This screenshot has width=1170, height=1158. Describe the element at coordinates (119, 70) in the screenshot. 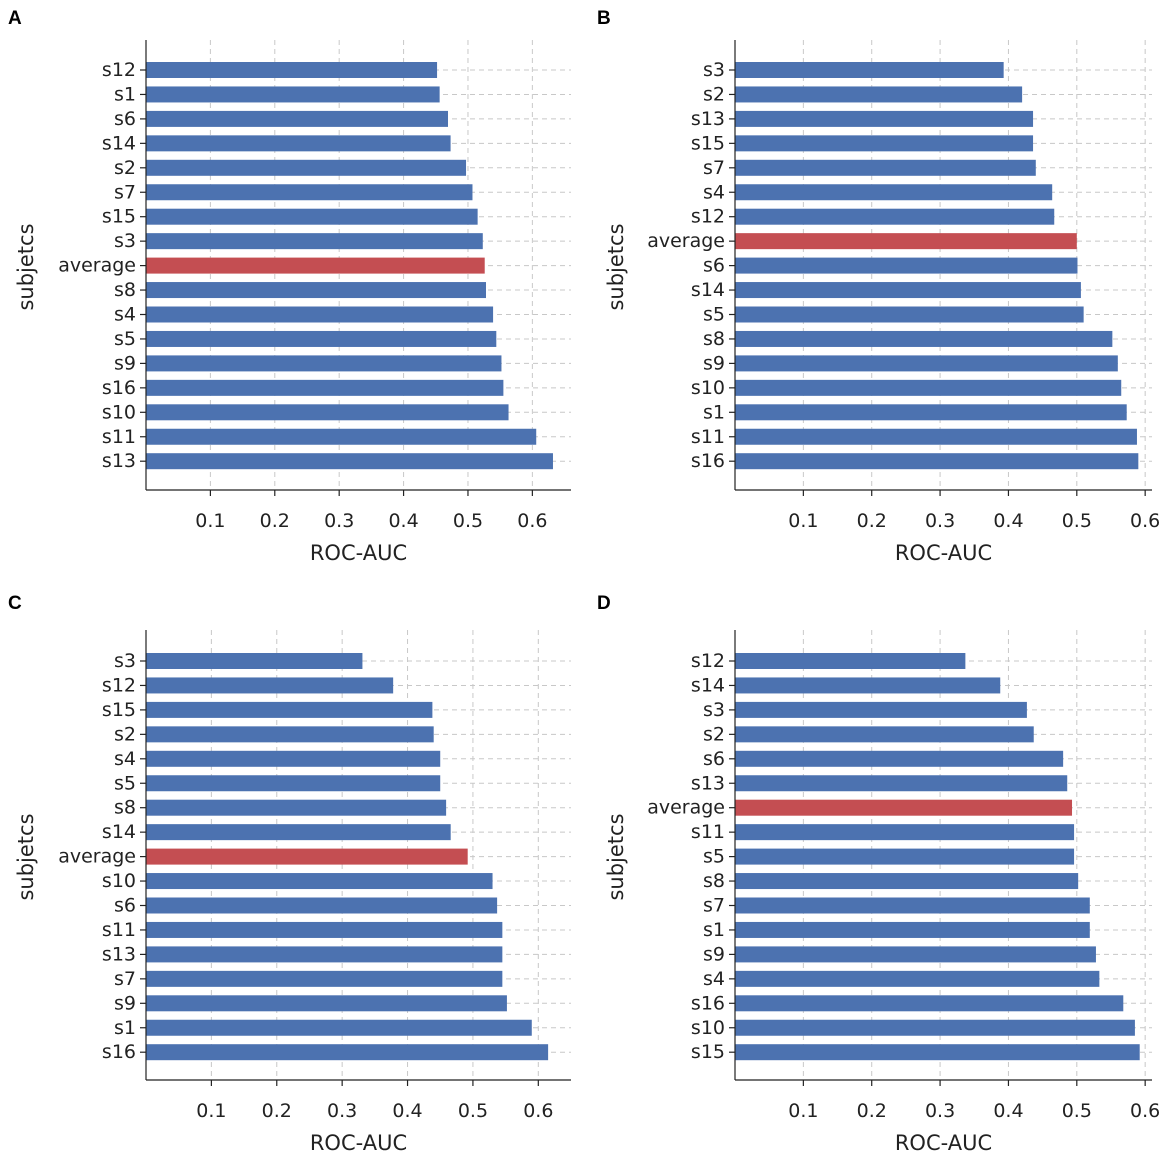

I see `y-tick-label: s12` at that location.